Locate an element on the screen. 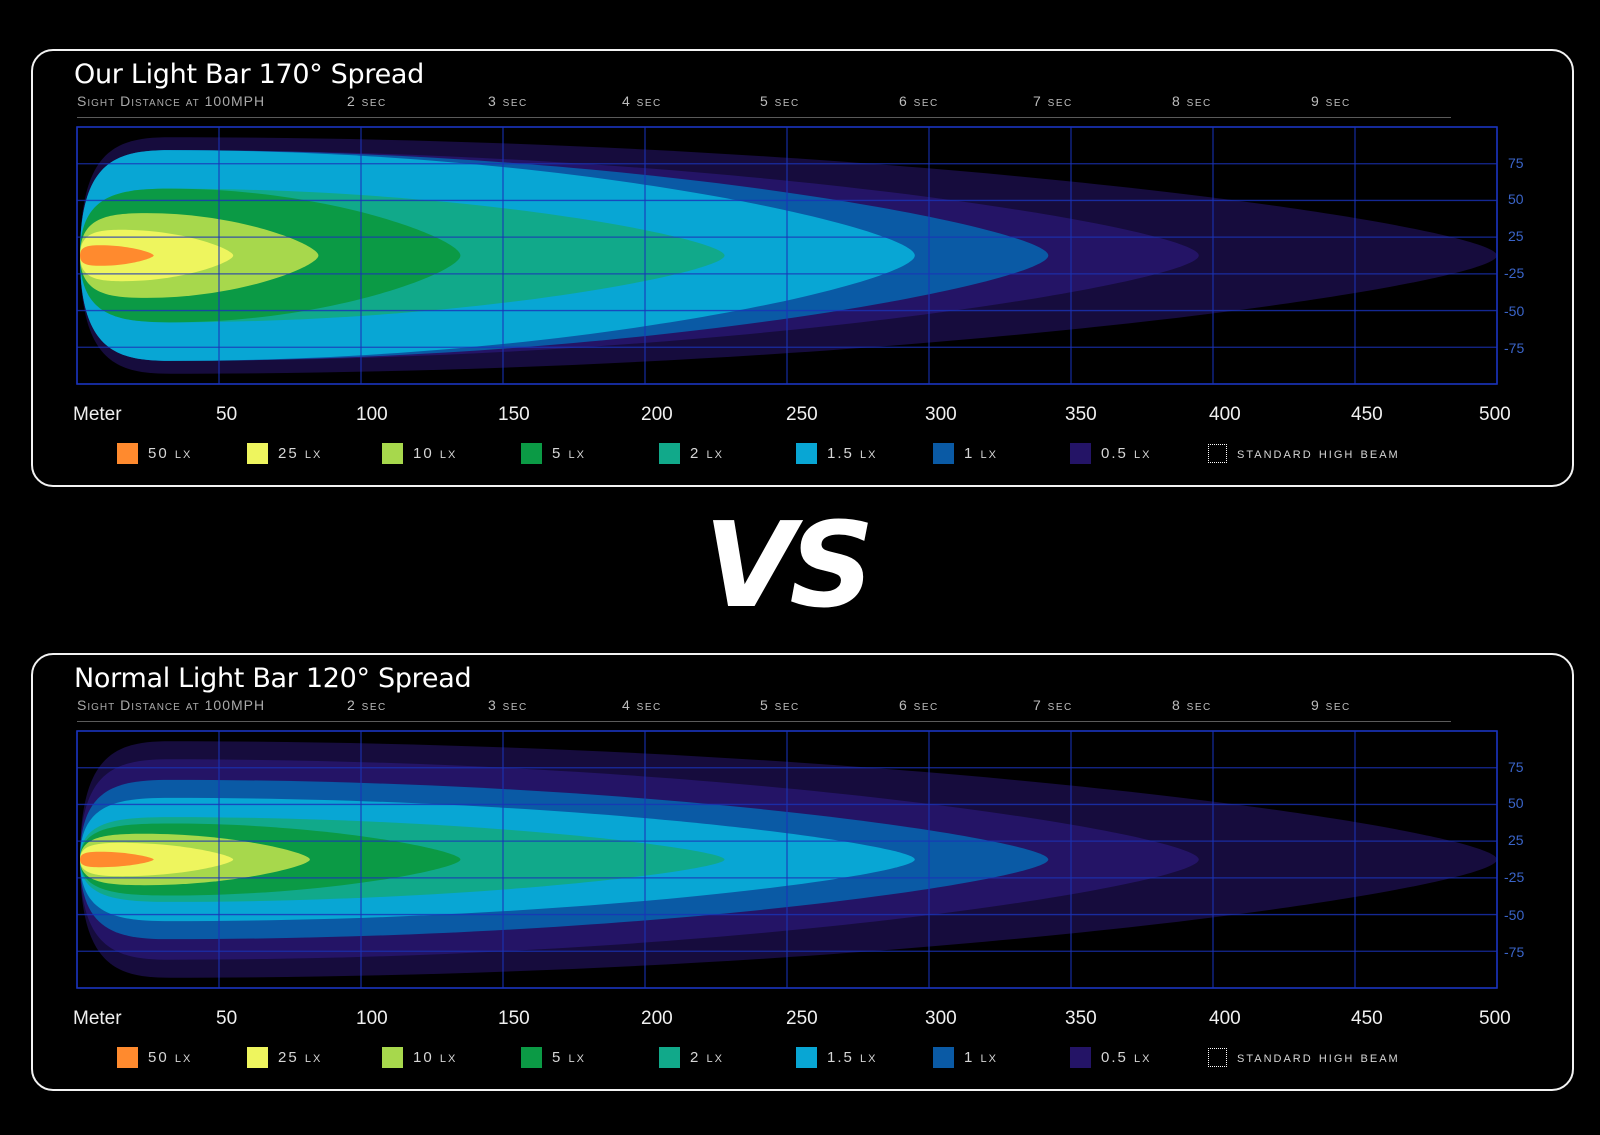 The width and height of the screenshot is (1600, 1135). x-tick: 400 is located at coordinates (1225, 1018).